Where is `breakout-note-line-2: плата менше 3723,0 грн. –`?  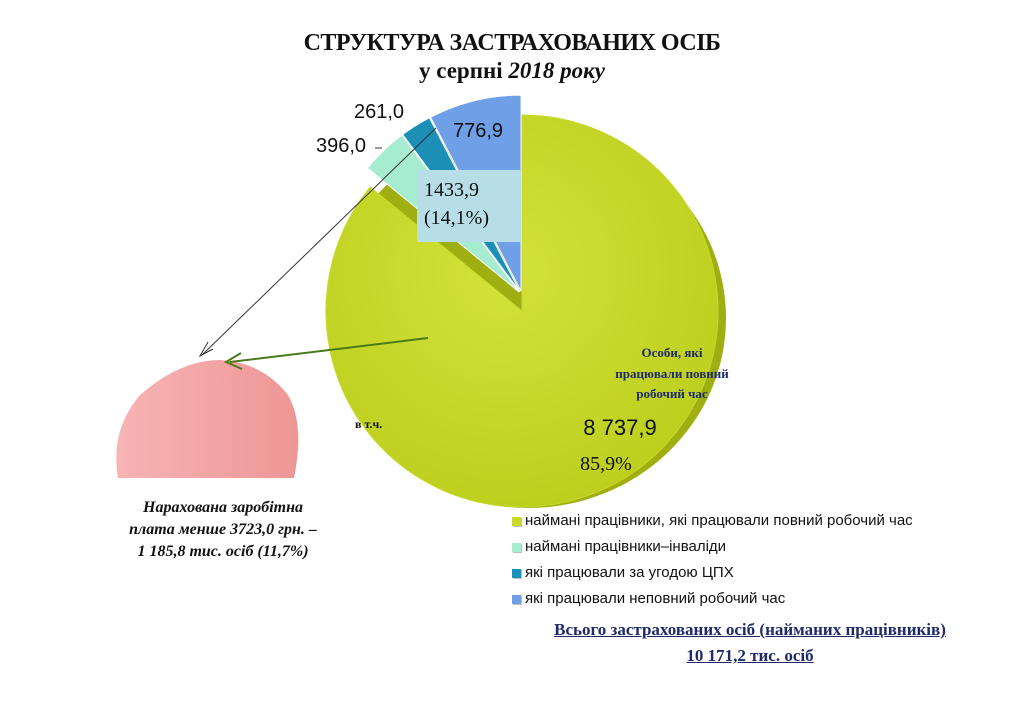
breakout-note-line-2: плата менше 3723,0 грн. – is located at coordinates (223, 529).